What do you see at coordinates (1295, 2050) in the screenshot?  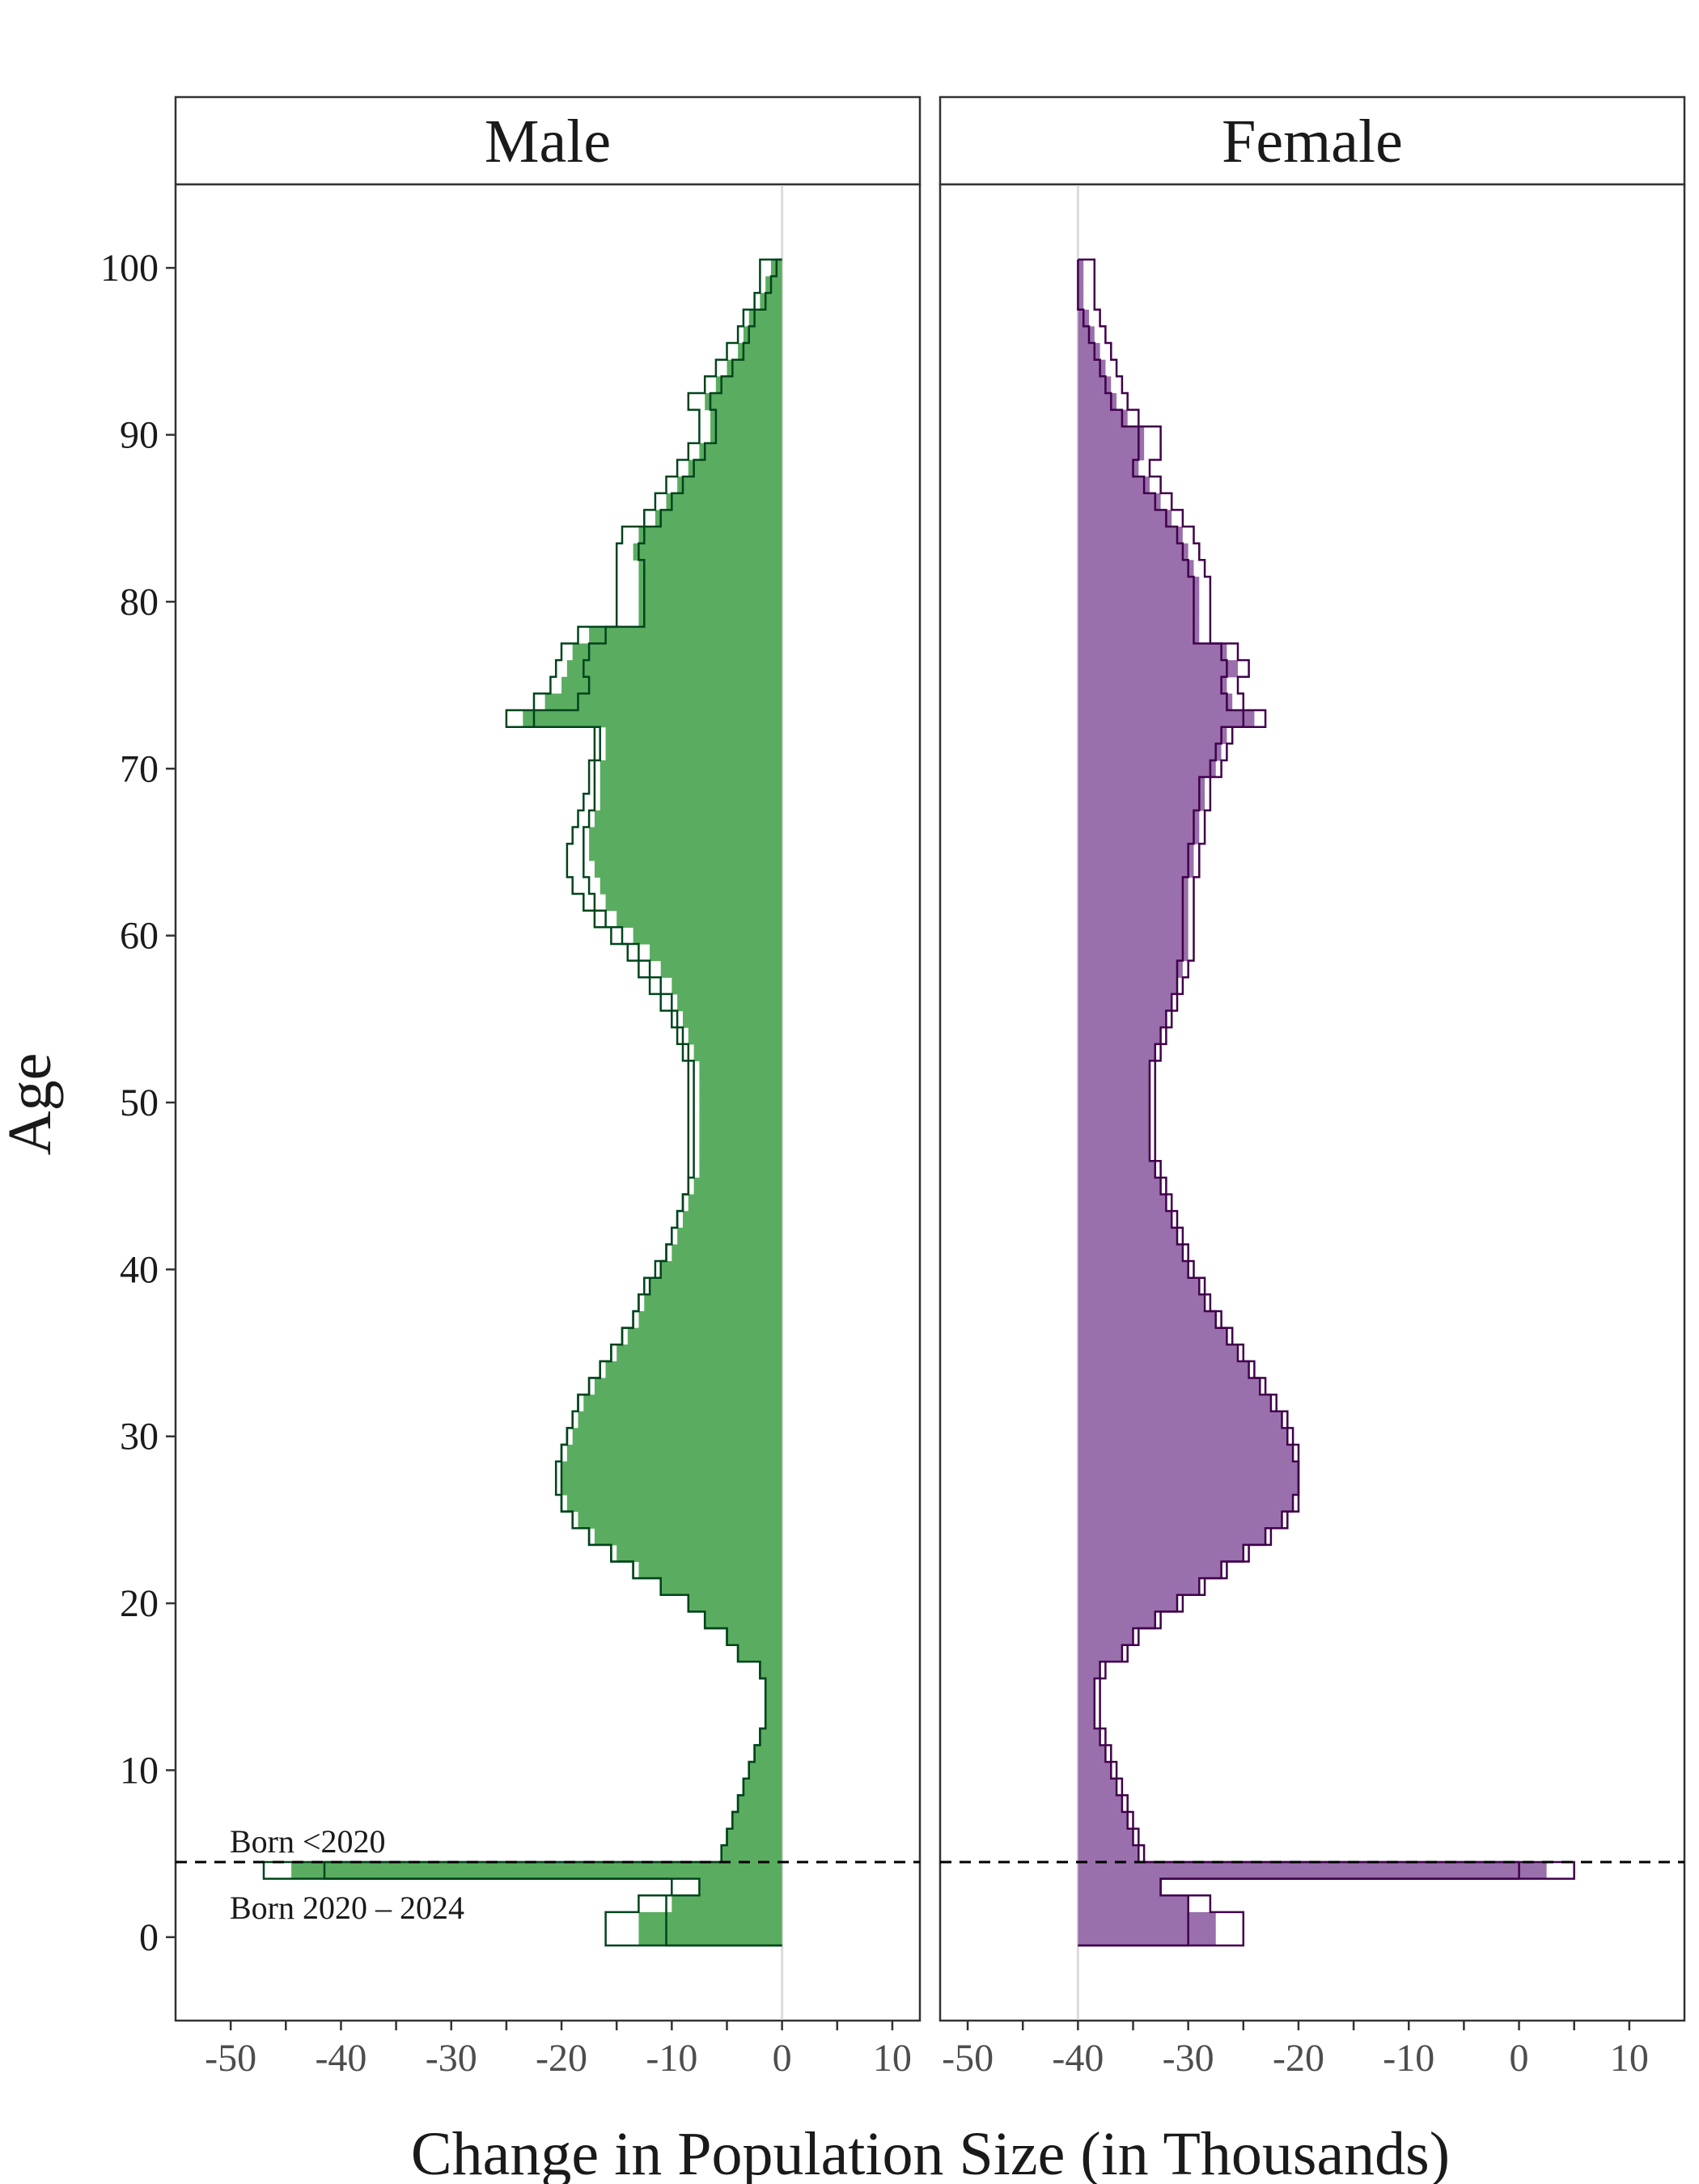 I see `female-x-axis: 10 0 -10 -20 -30 -40 -50` at bounding box center [1295, 2050].